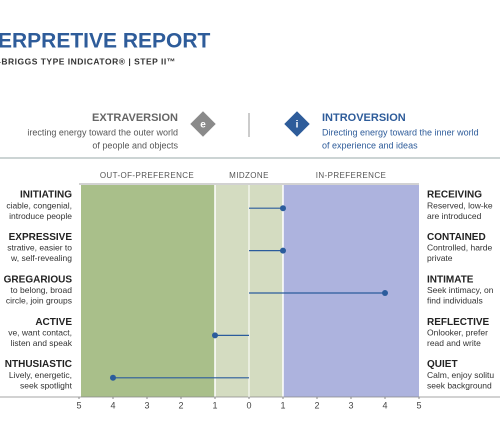 This screenshot has height=432, width=500. Describe the element at coordinates (39, 205) in the screenshot. I see `facet-description: ciable, congenial,` at that location.